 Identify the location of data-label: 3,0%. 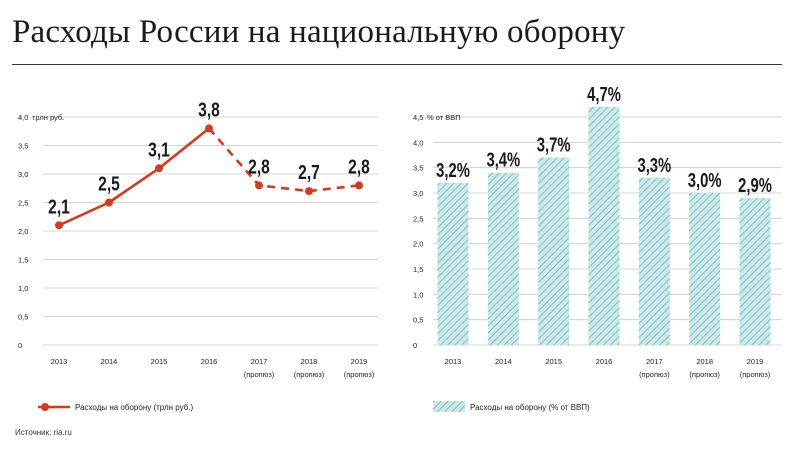
(705, 180).